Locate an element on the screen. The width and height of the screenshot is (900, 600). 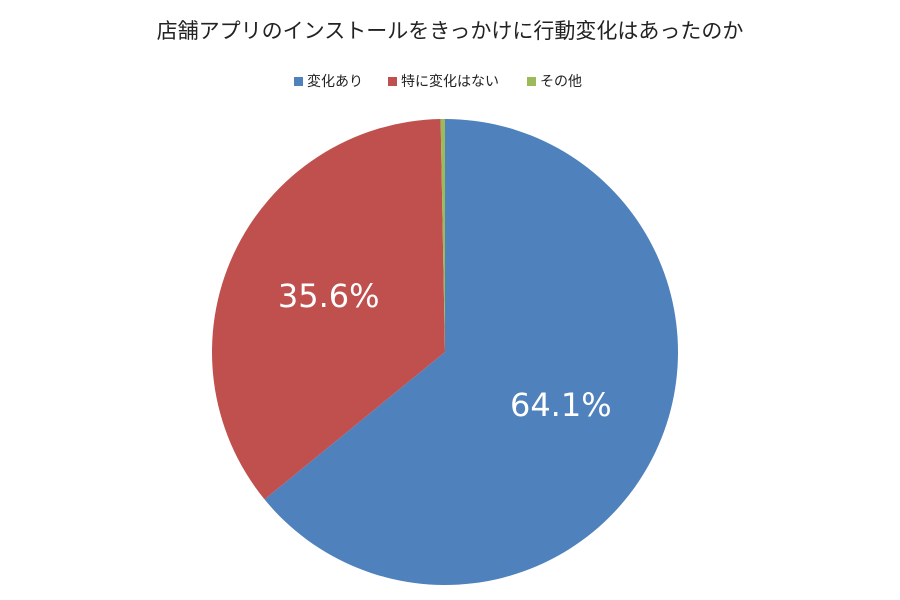
chart-title: 店舗アプリのインストールをきっかけに行動変化はあったのか is located at coordinates (450, 31).